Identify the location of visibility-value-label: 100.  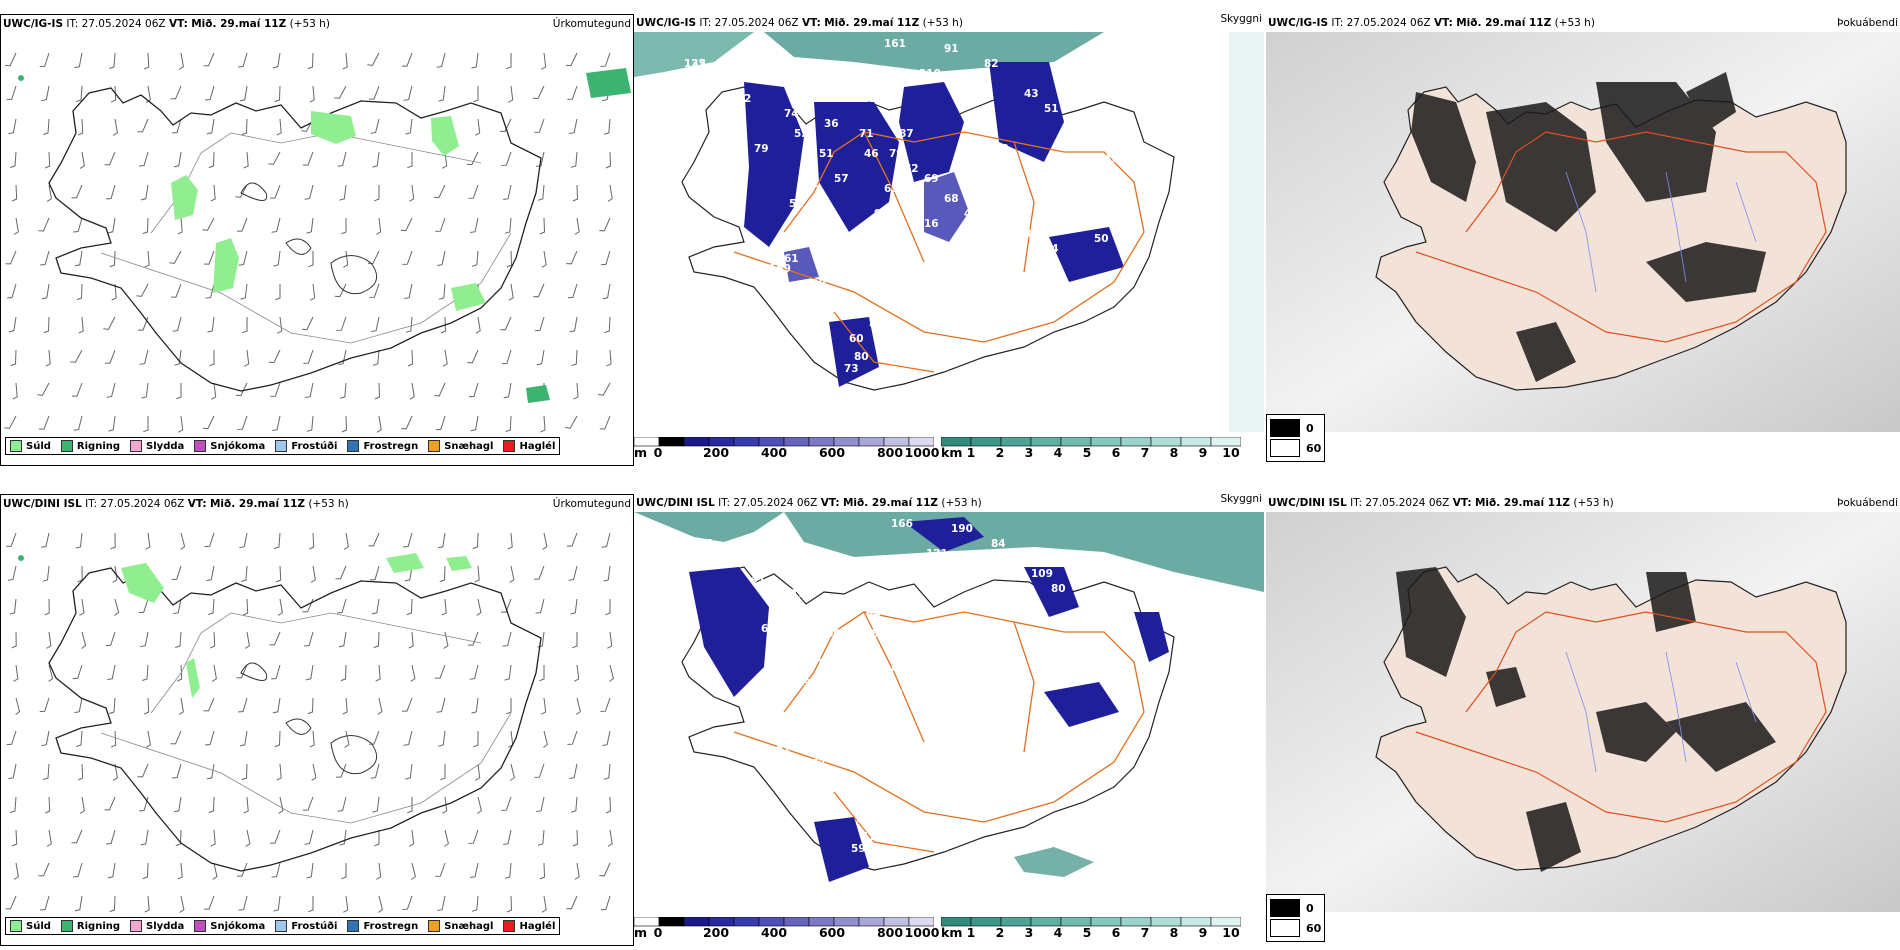
(852, 714).